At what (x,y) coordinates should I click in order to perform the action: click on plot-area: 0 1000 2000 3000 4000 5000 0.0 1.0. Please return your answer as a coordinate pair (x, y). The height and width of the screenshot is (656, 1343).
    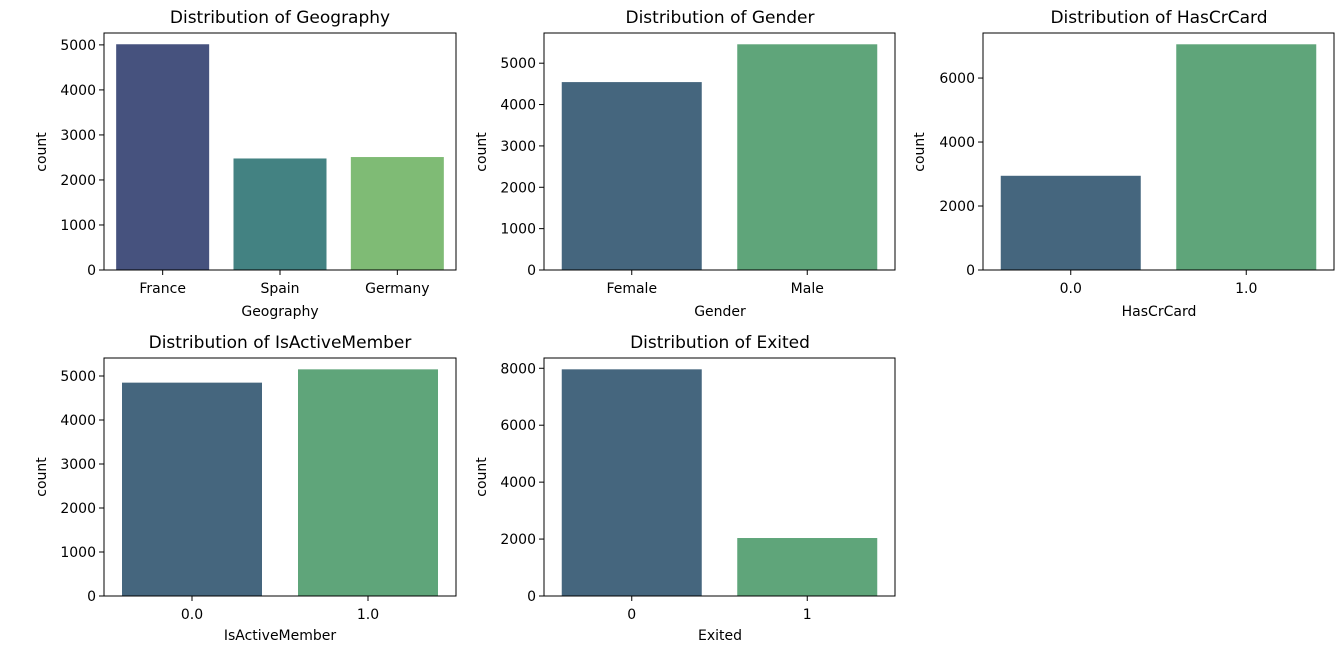
    Looking at the image, I should click on (258, 490).